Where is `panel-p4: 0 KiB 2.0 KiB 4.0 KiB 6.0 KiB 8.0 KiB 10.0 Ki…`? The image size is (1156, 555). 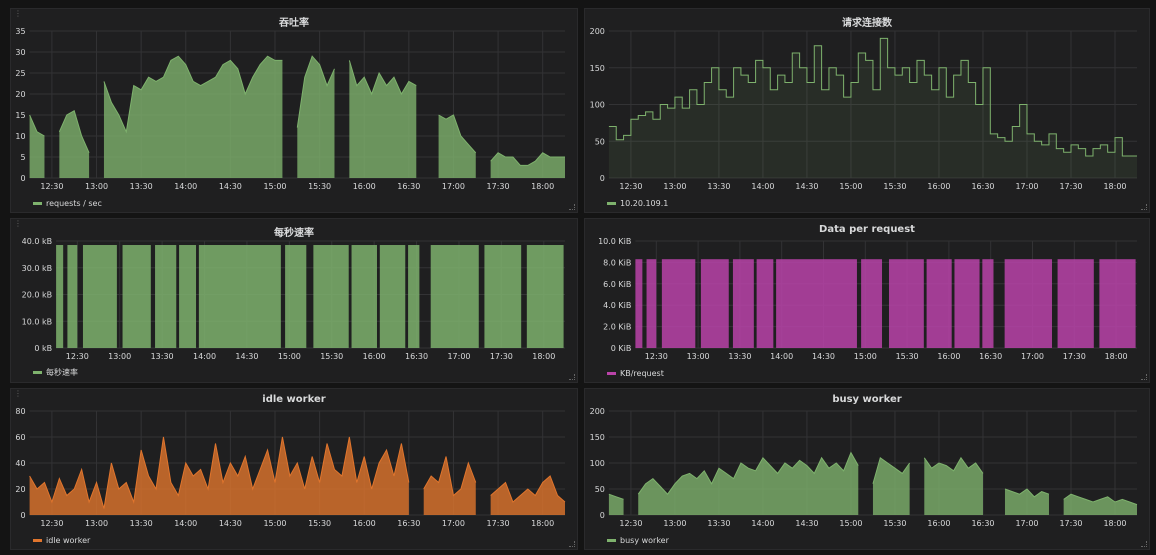 panel-p4: 0 KiB 2.0 KiB 4.0 KiB 6.0 KiB 8.0 KiB 10.0 Ki… is located at coordinates (867, 300).